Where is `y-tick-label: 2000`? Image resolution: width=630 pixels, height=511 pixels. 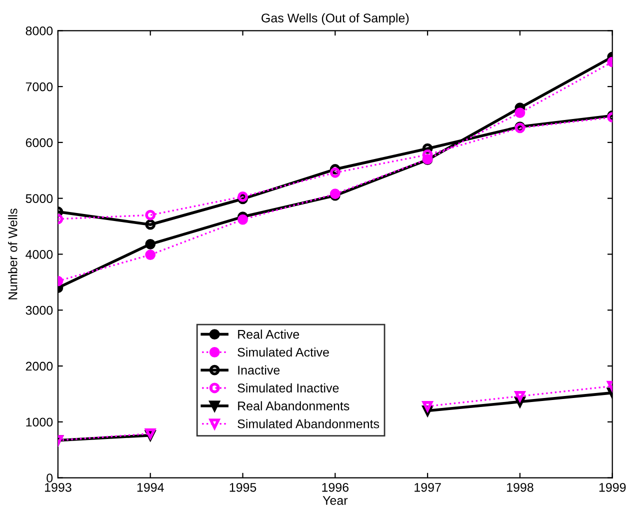 y-tick-label: 2000 is located at coordinates (39, 366).